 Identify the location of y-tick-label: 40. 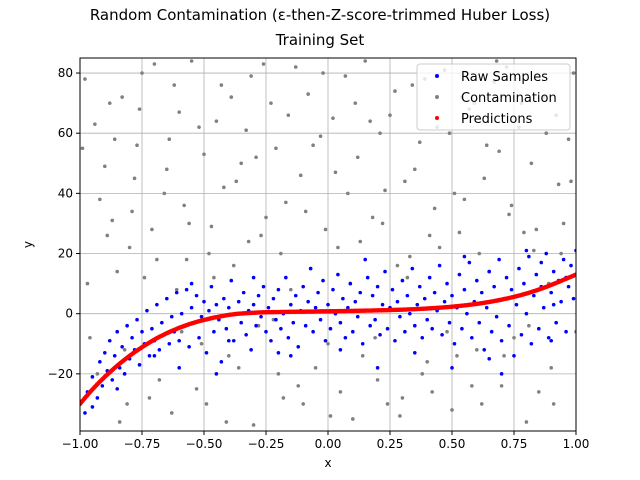
(65, 193).